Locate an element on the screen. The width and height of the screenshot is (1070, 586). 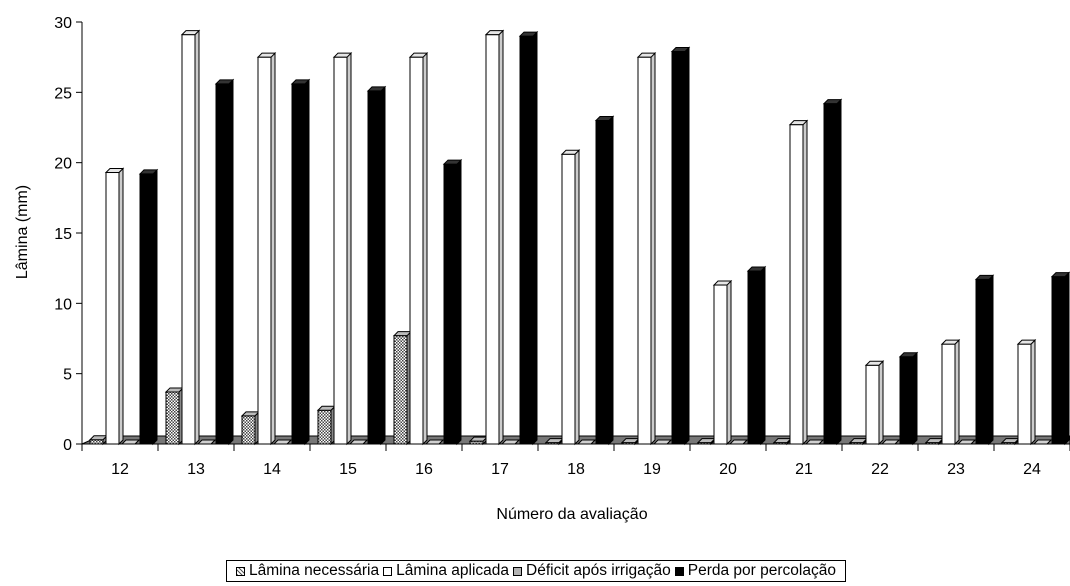
legend-swatch-hatched is located at coordinates (241, 571).